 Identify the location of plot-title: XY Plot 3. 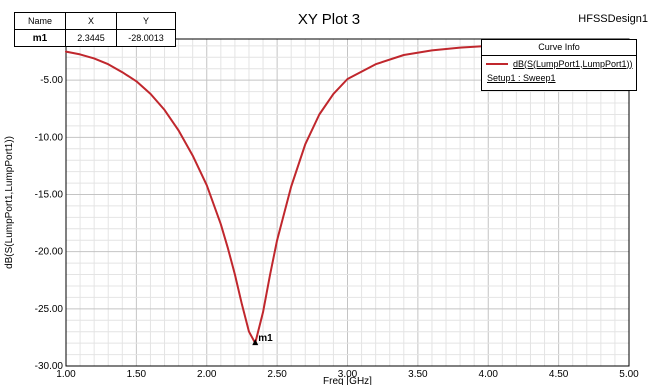
(329, 19).